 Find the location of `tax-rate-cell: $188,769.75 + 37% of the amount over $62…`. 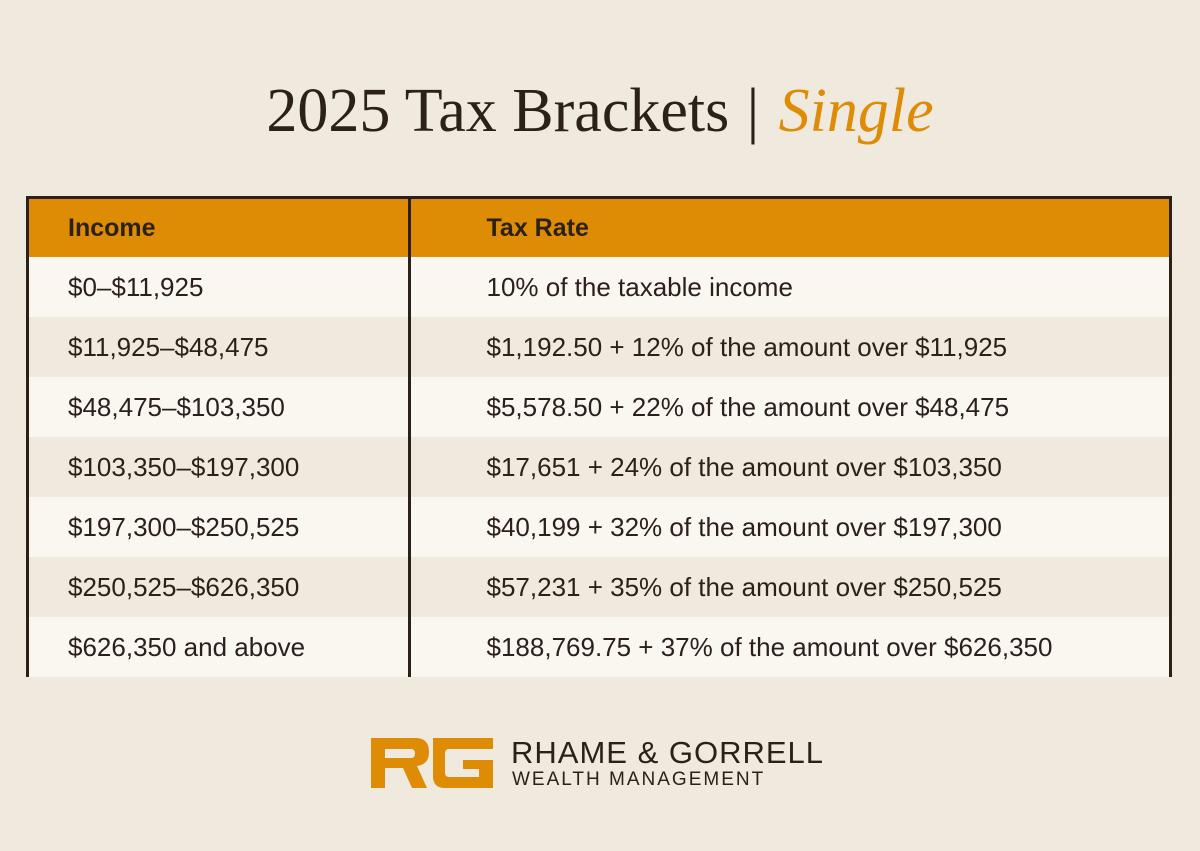

tax-rate-cell: $188,769.75 + 37% of the amount over $62… is located at coordinates (789, 647).